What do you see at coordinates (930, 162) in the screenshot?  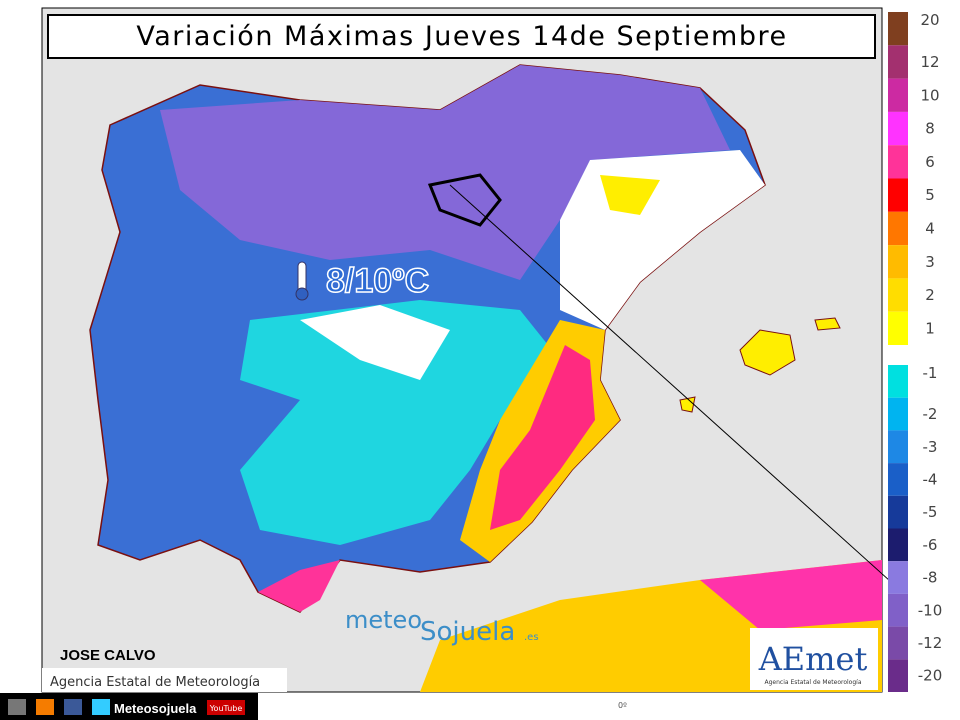 I see `legend-label: 6` at bounding box center [930, 162].